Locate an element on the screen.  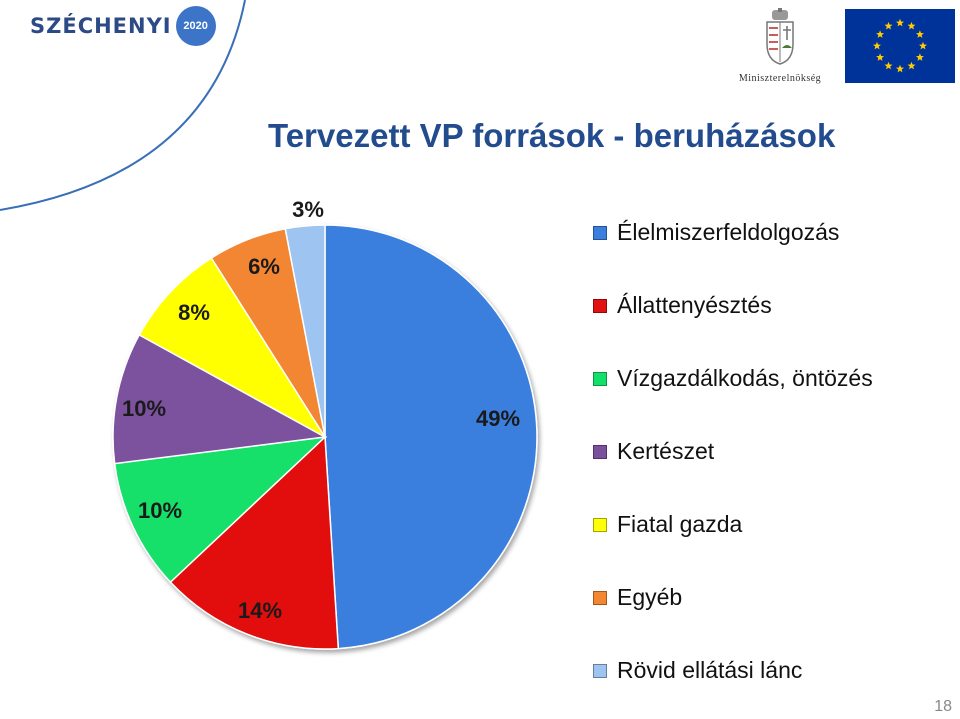
ministry-logo: Miniszterelnökség is located at coordinates (780, 46).